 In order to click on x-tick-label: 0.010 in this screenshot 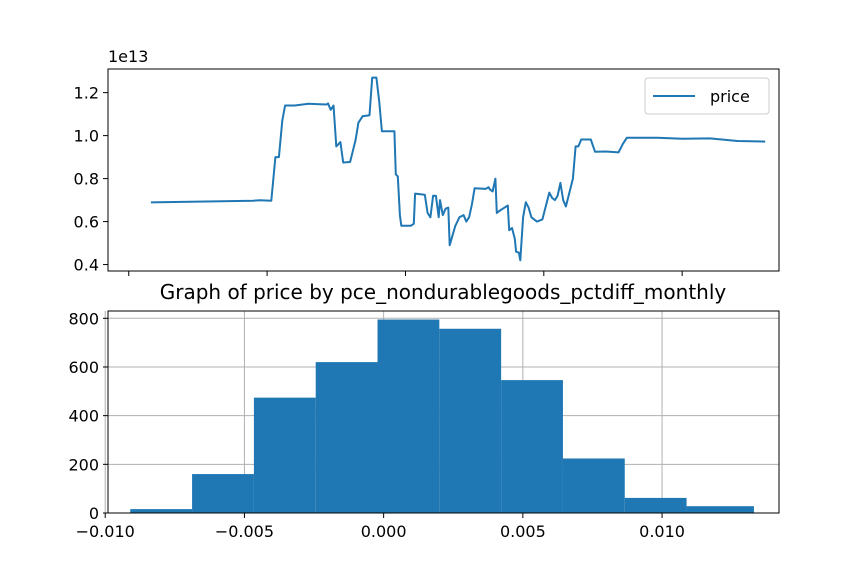, I will do `click(662, 531)`.